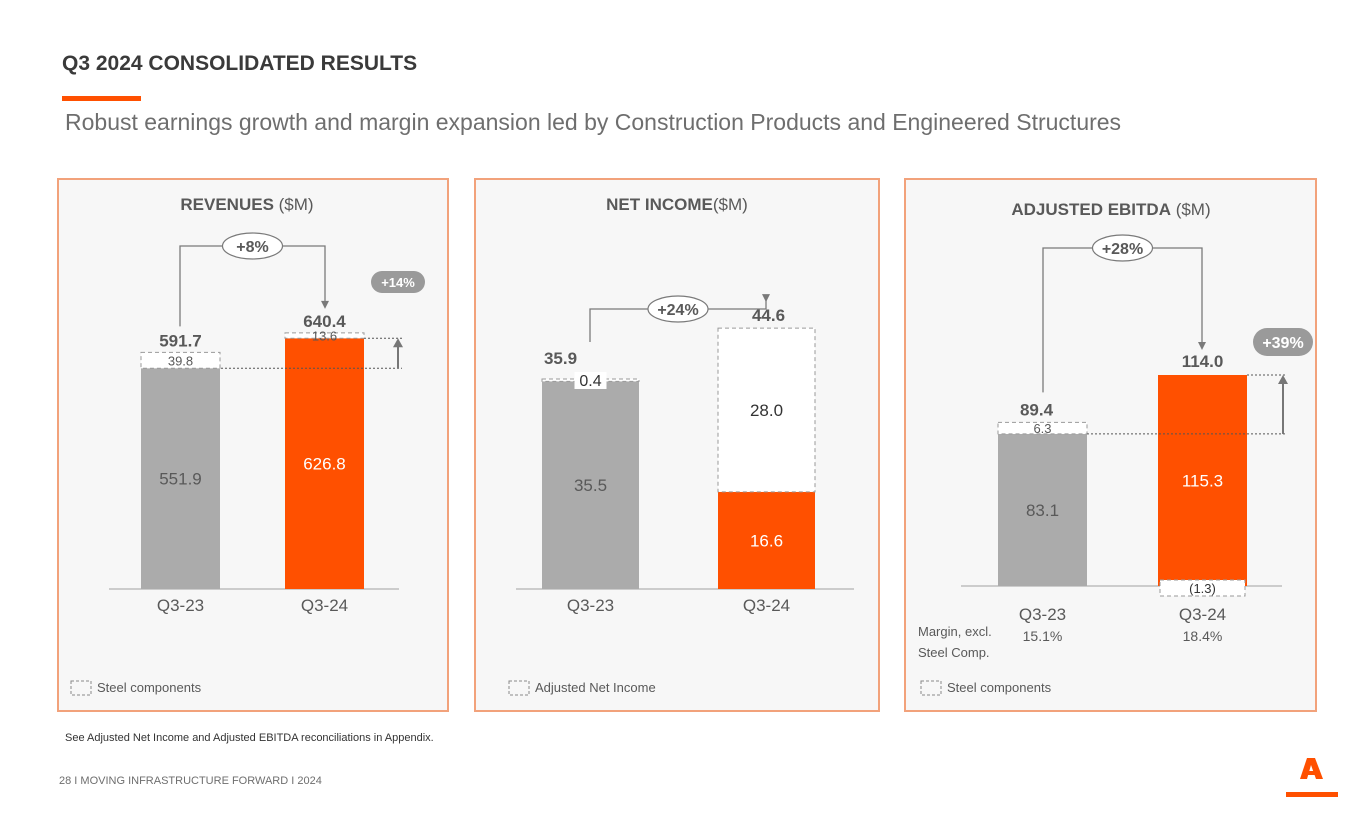 The image size is (1365, 829). I want to click on ebitda-margin-Q3-24: 18.4%, so click(1203, 636).